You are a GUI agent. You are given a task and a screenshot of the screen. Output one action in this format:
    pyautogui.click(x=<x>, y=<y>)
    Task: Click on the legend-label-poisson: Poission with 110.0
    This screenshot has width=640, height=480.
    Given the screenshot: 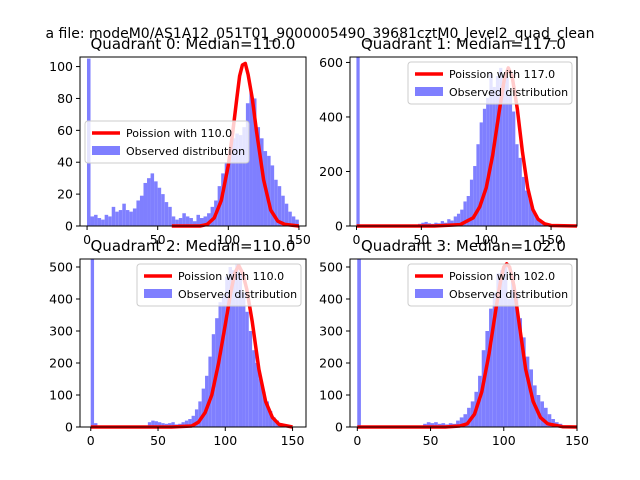 What is the action you would take?
    pyautogui.click(x=231, y=276)
    